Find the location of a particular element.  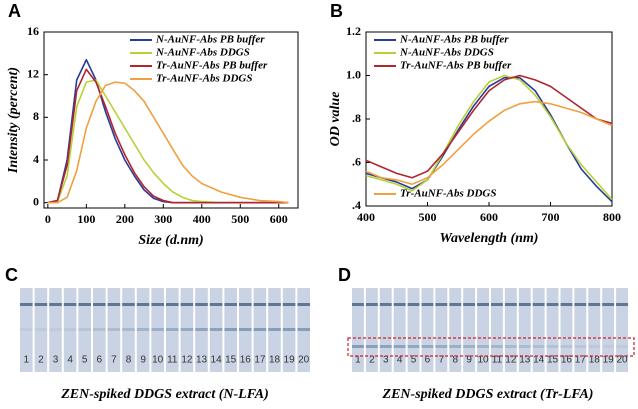

legend-label: N-AuNF-Abs PB buffer is located at coordinates (210, 40).